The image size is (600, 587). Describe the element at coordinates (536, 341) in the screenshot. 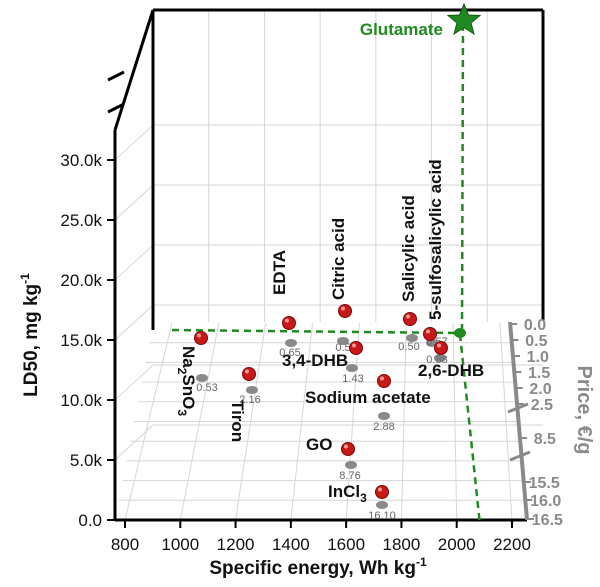

I see `z-tick-label: 0.5` at that location.